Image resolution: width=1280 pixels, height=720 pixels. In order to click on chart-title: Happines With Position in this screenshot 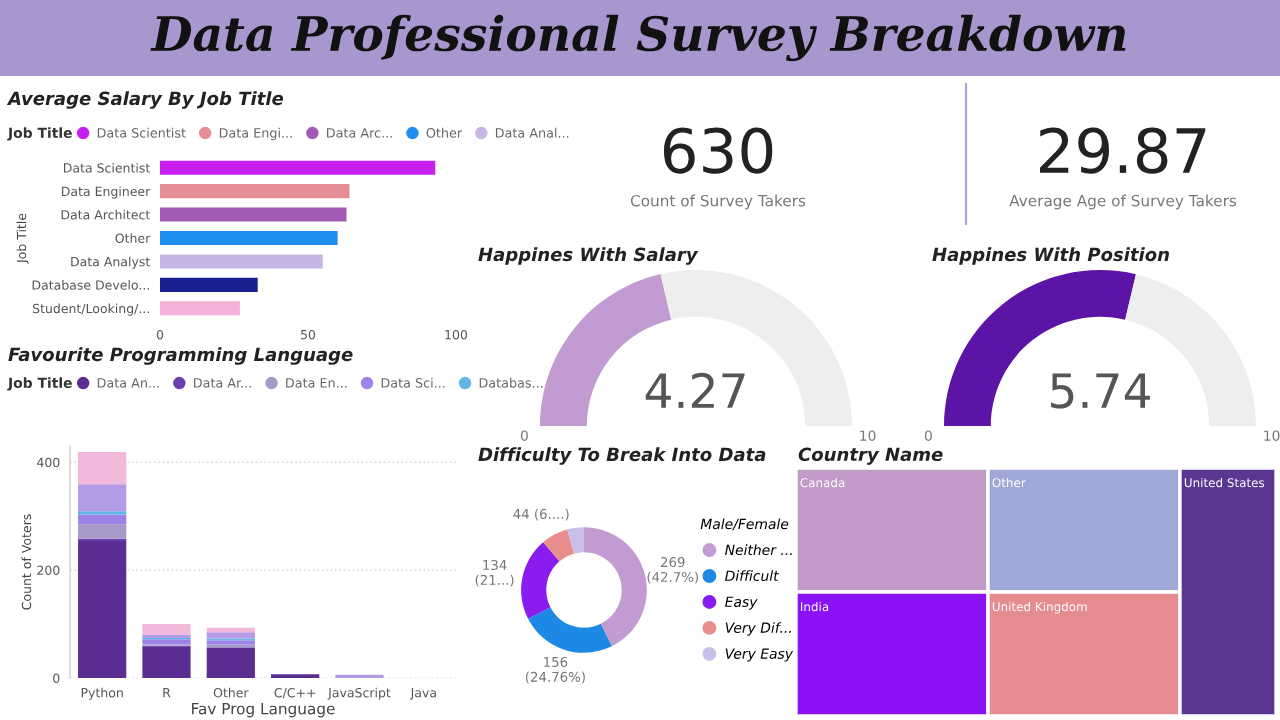, I will do `click(1050, 256)`.